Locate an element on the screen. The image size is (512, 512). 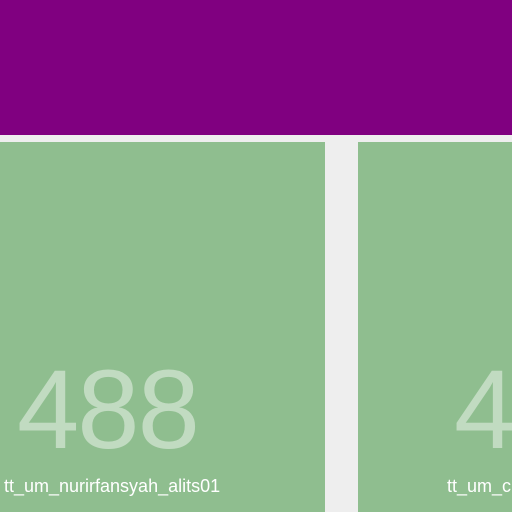
tile-count: 4 is located at coordinates (483, 409).